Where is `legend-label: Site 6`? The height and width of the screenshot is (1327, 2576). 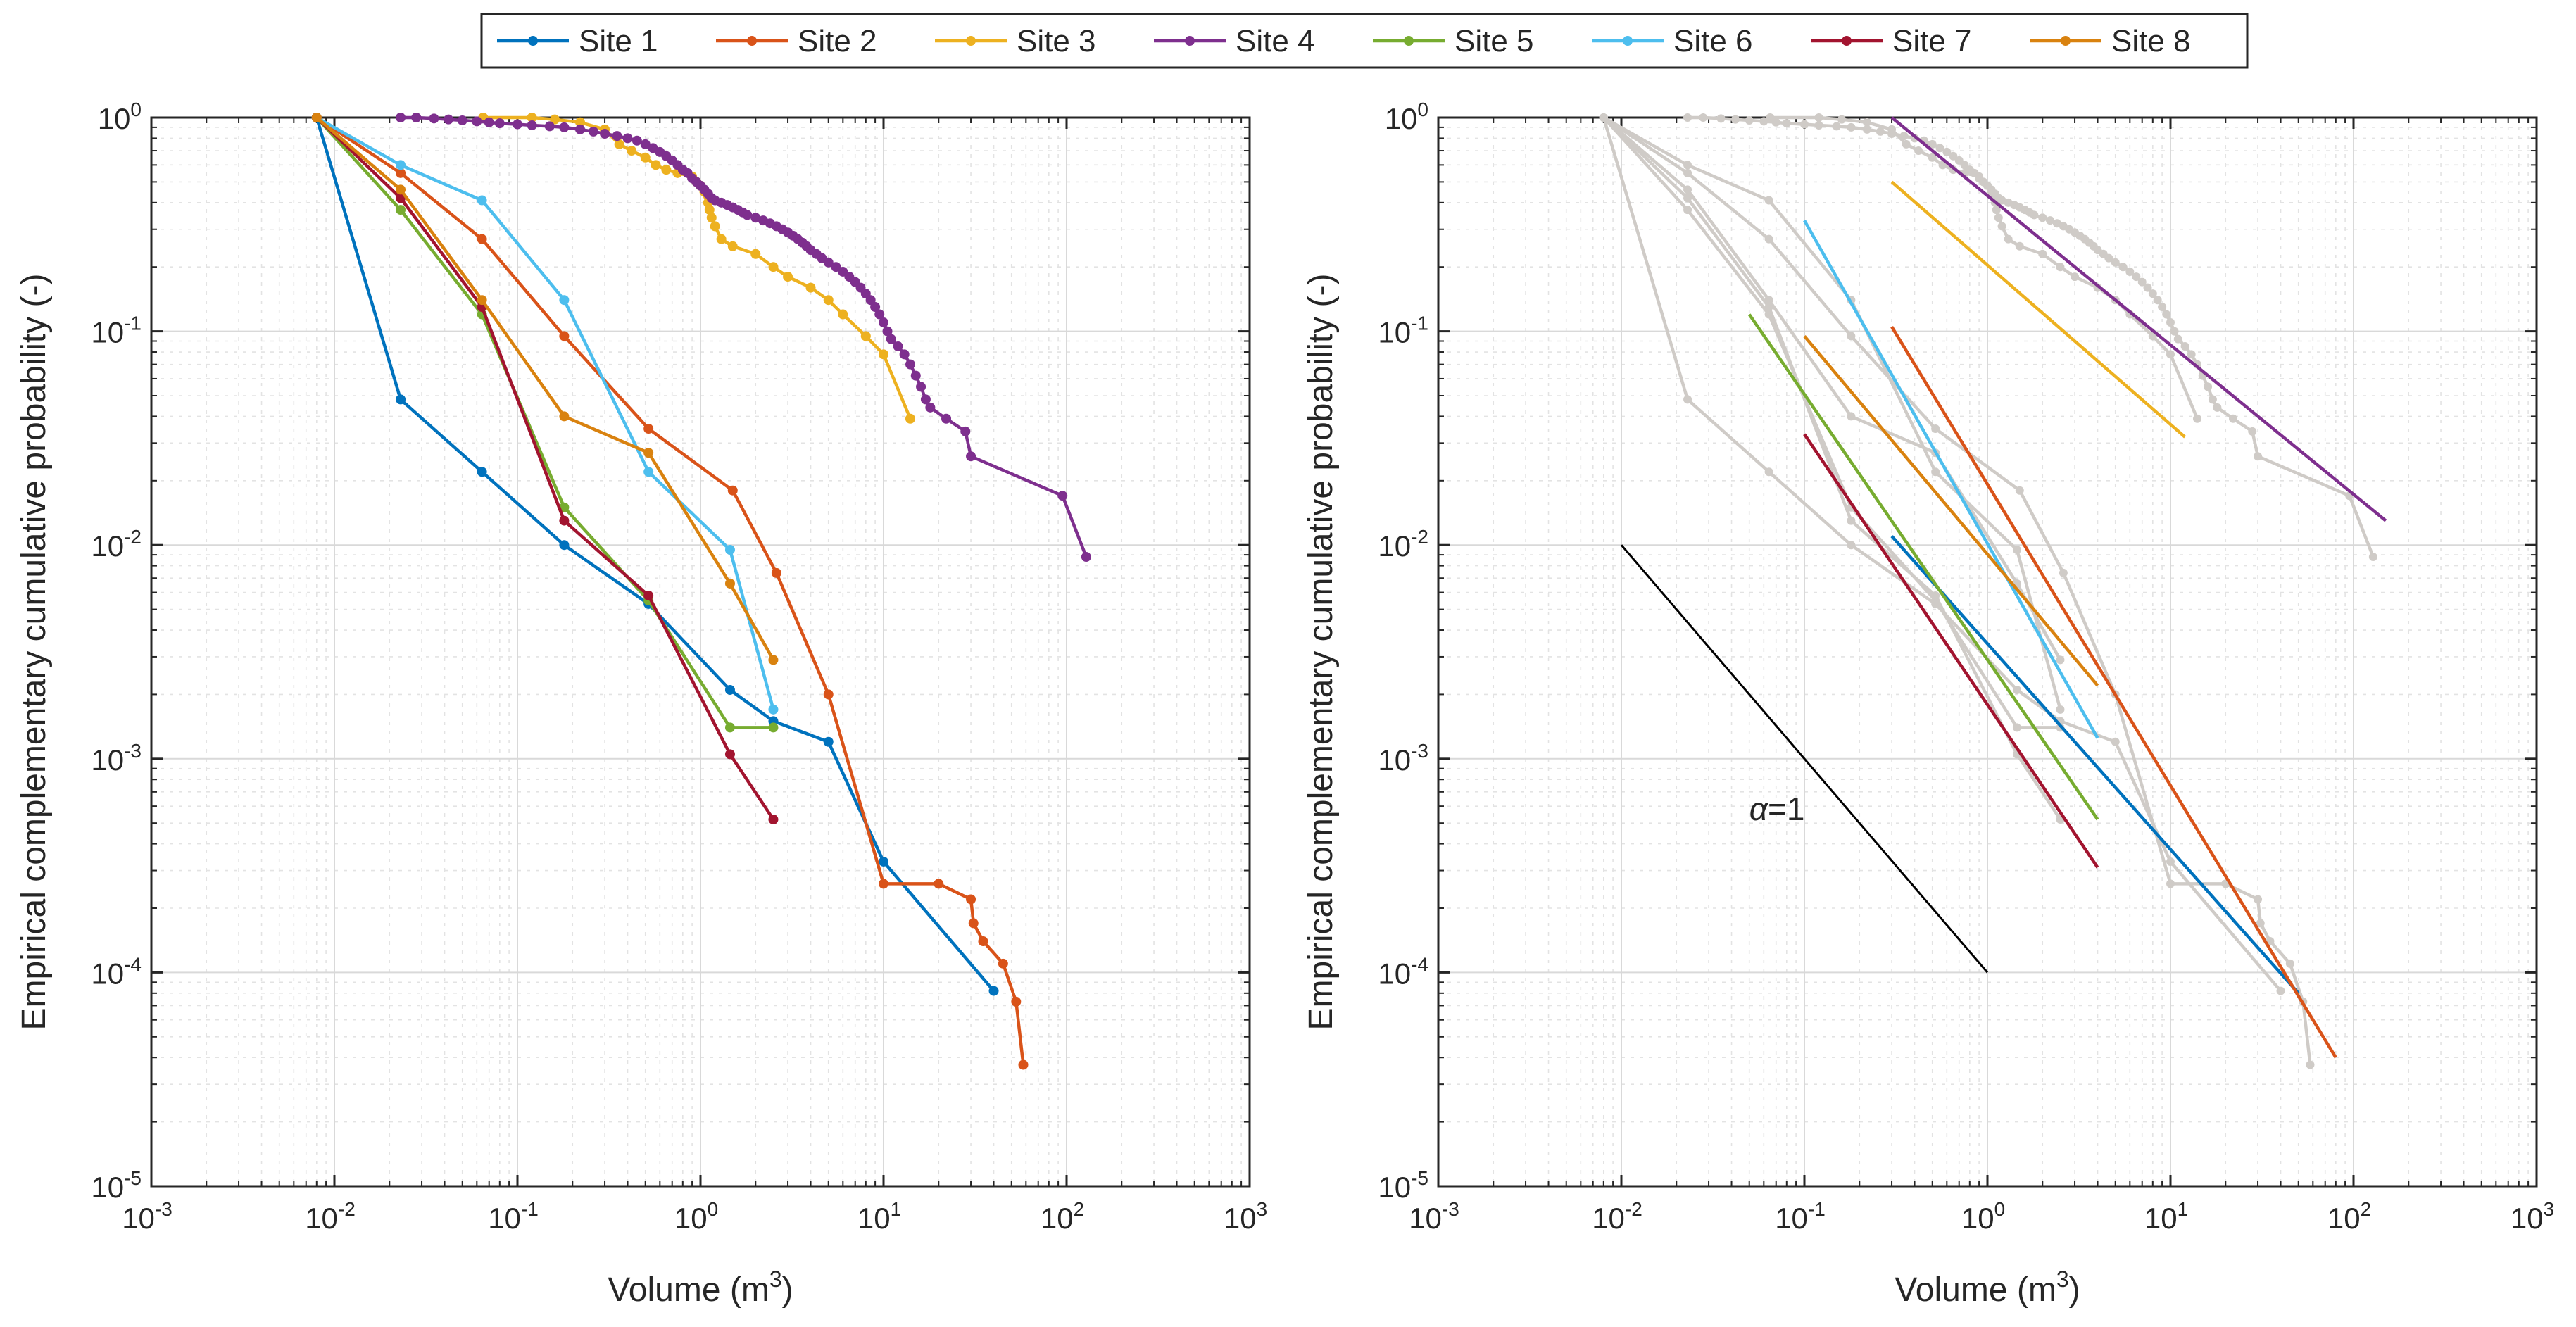
legend-label: Site 6 is located at coordinates (1713, 41).